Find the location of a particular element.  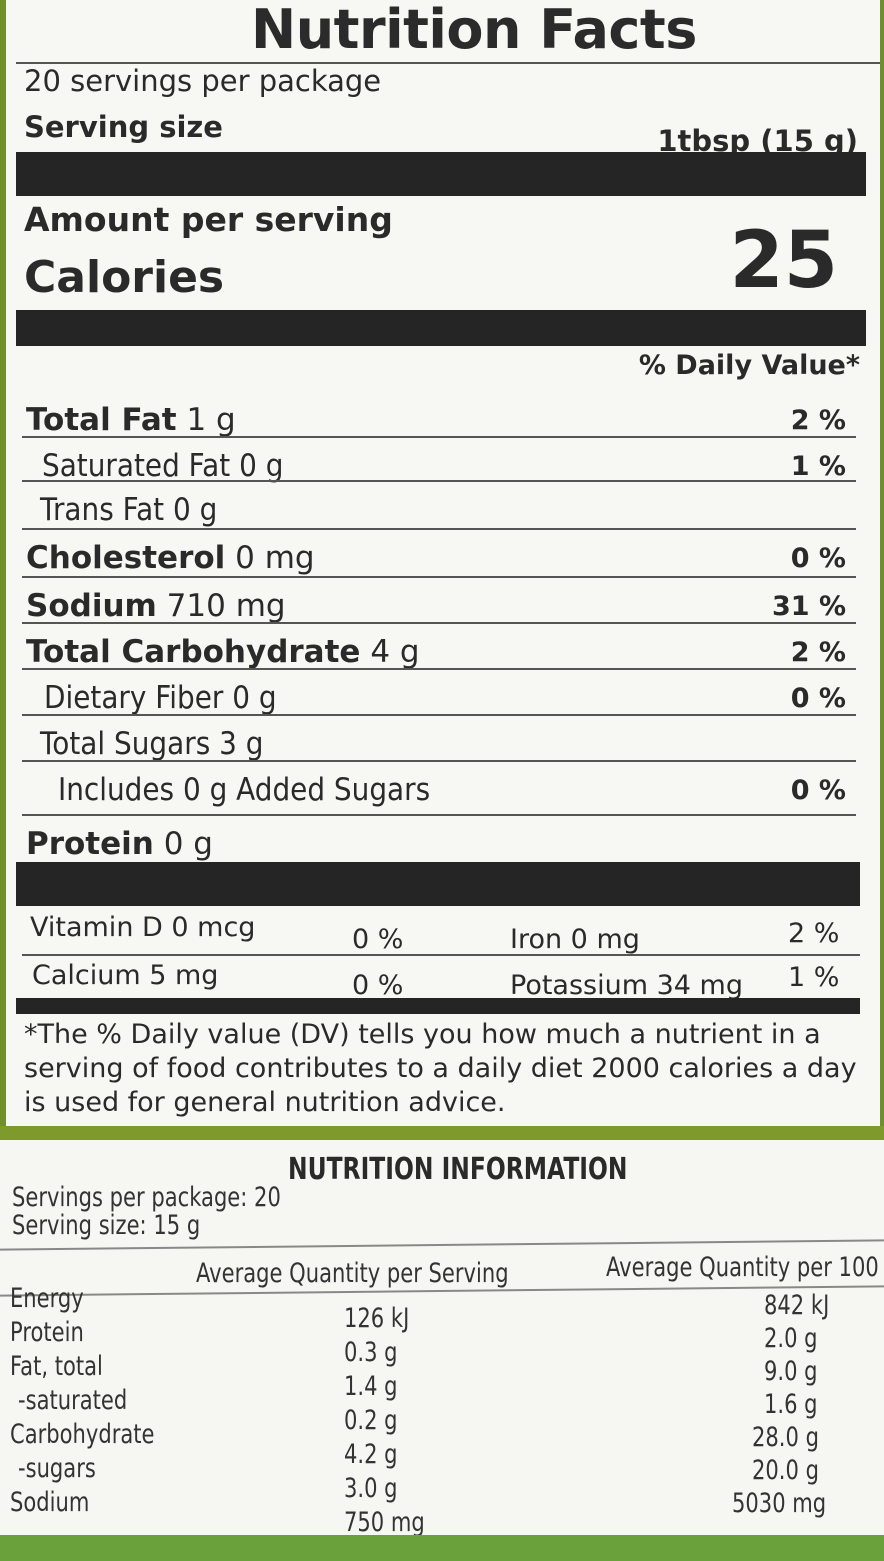

nutrient-label: Trans Fat 0 g is located at coordinates (128, 510).